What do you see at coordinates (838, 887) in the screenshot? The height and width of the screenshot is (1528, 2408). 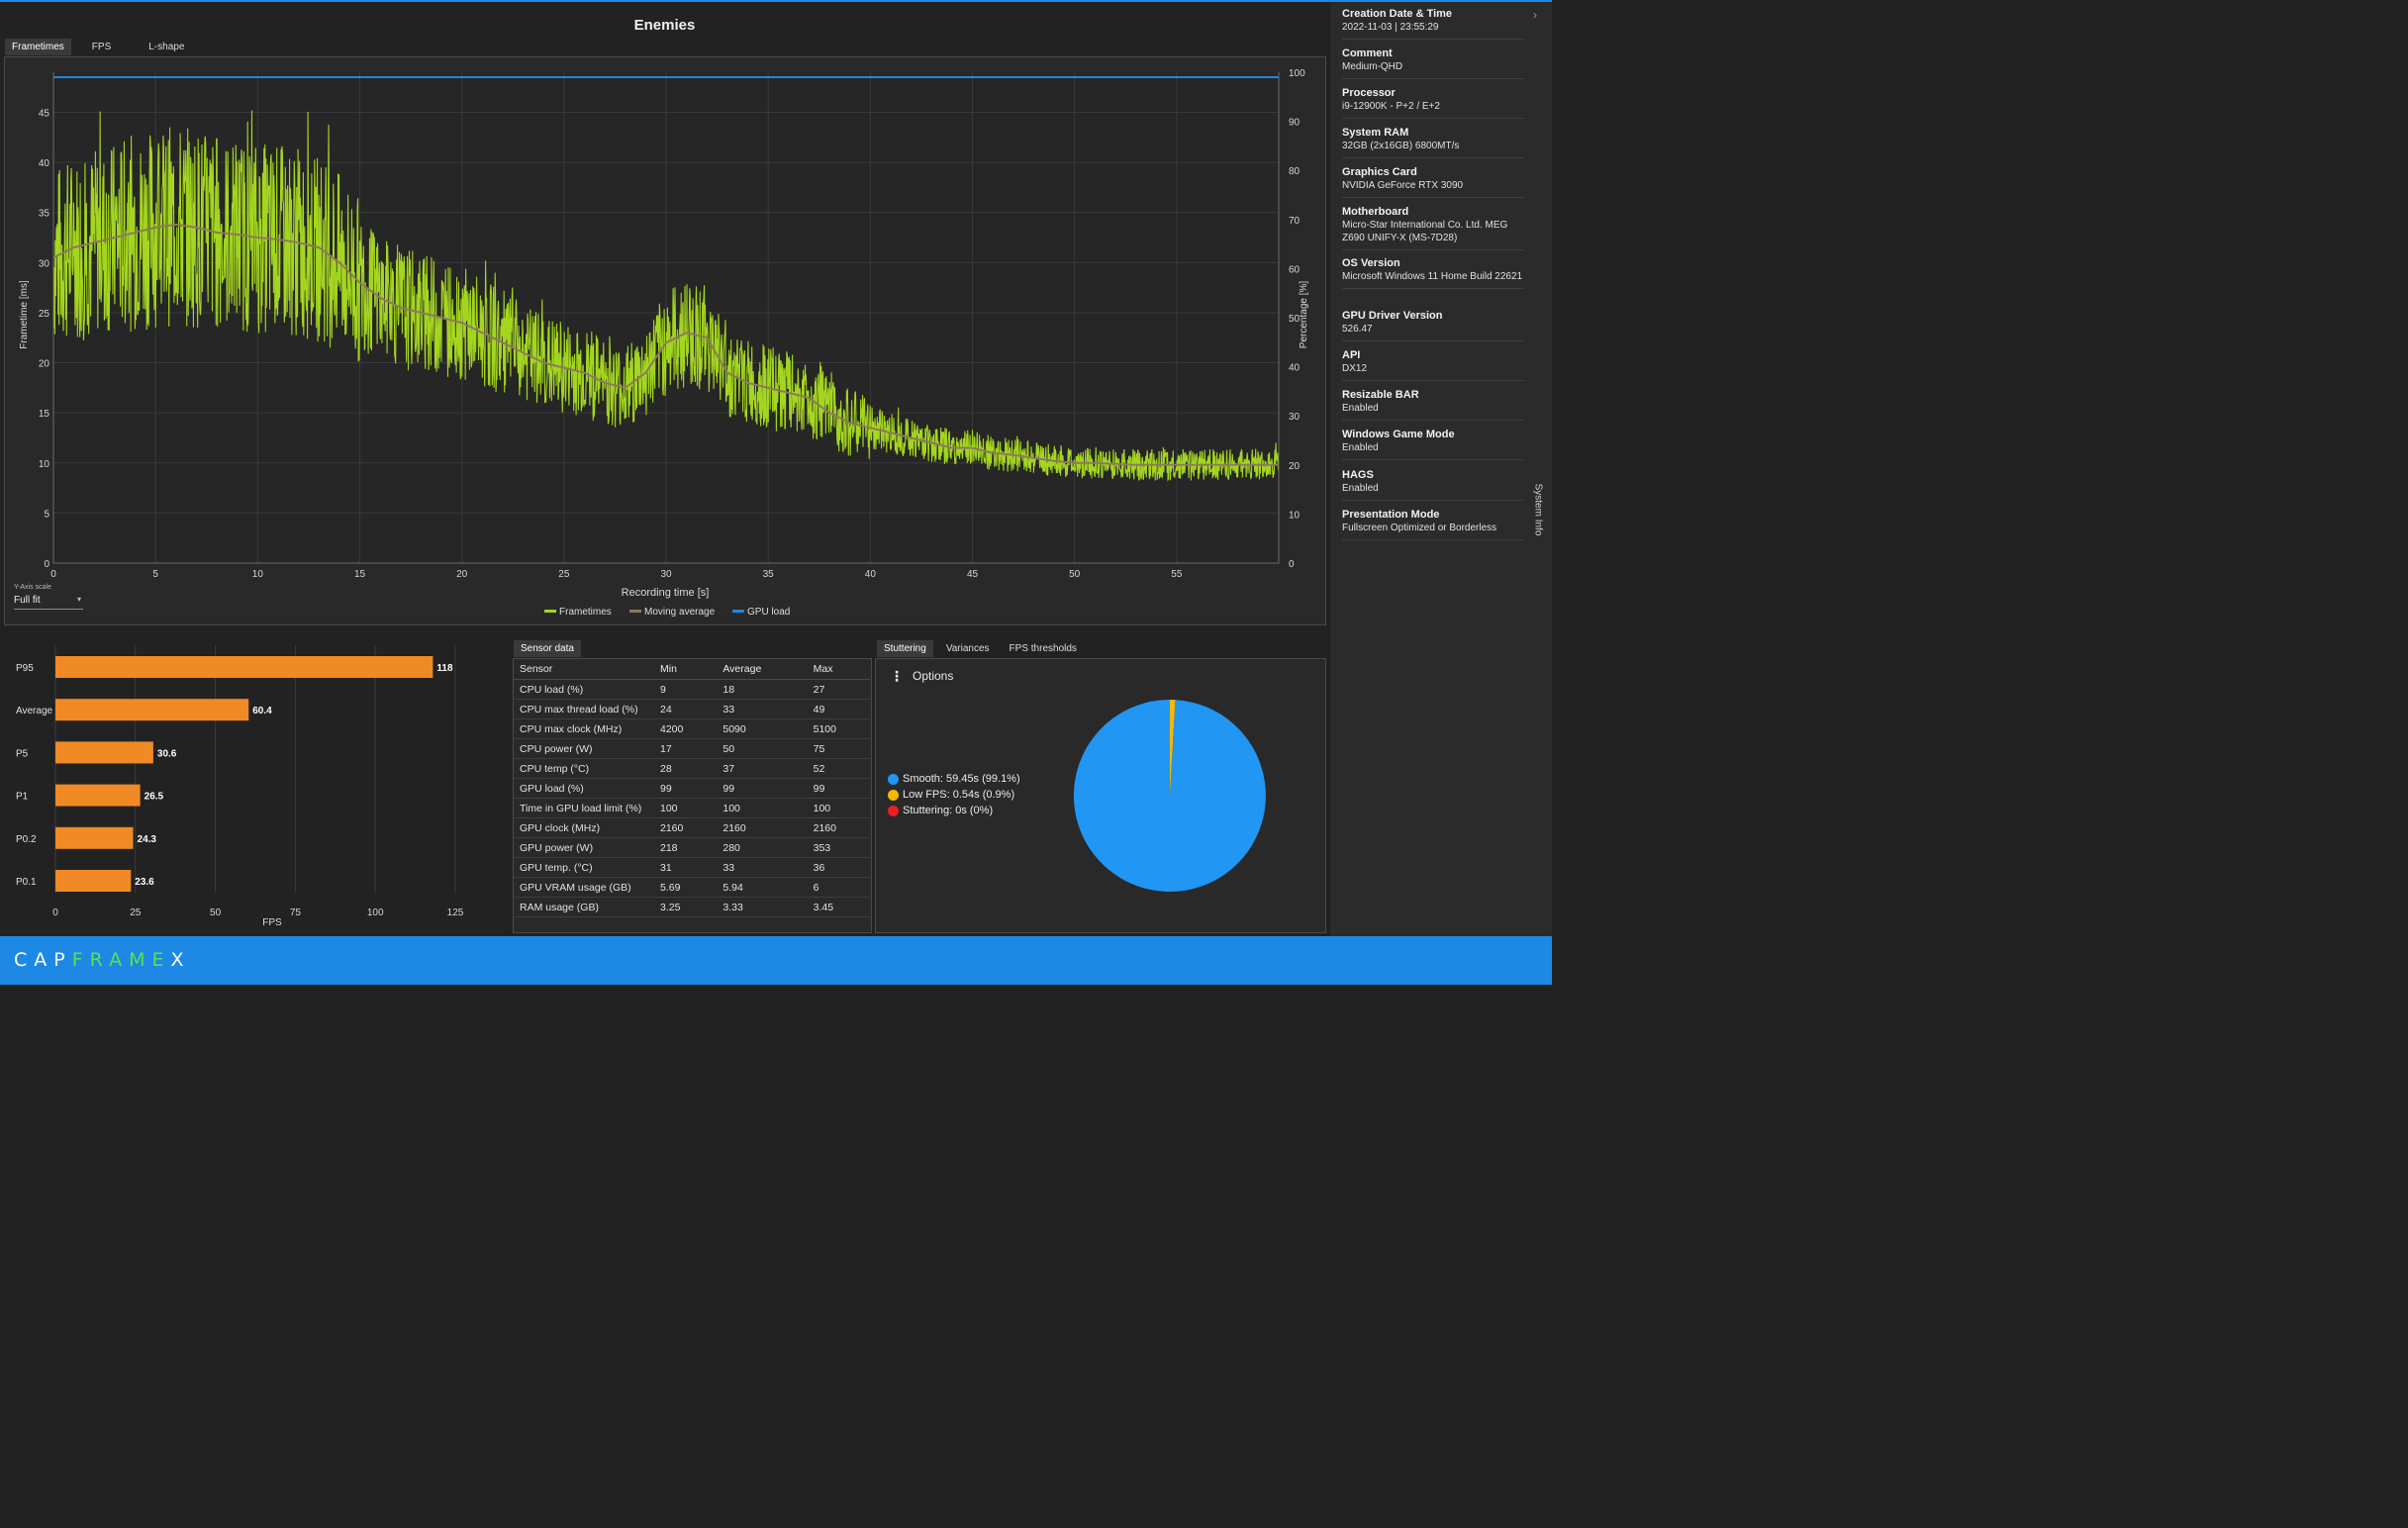 I see `sensor-max-cell: 6` at bounding box center [838, 887].